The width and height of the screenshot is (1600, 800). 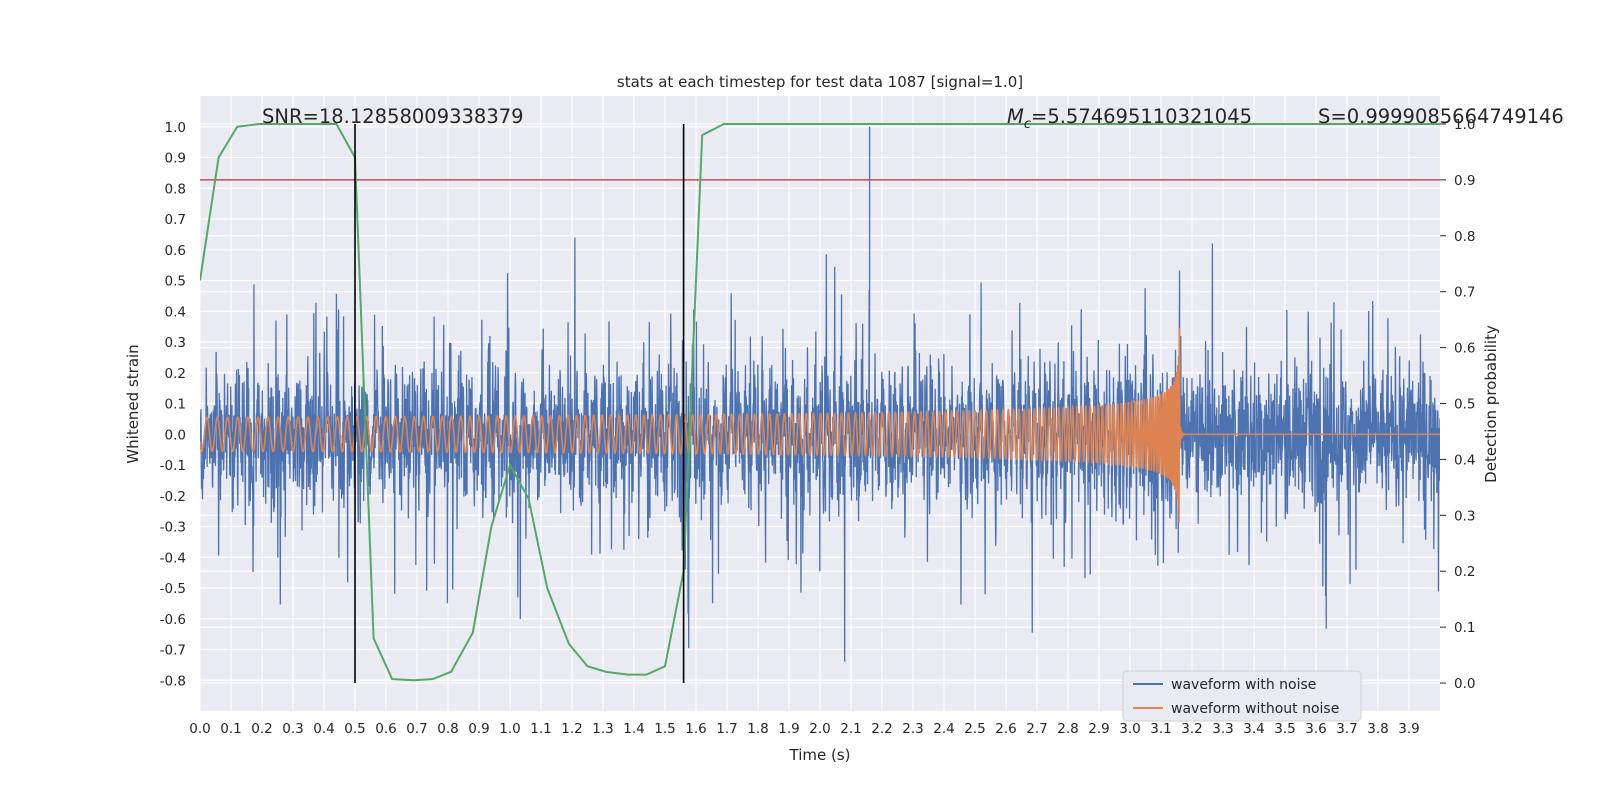 What do you see at coordinates (354, 729) in the screenshot?
I see `x-tick-label: 0.5` at bounding box center [354, 729].